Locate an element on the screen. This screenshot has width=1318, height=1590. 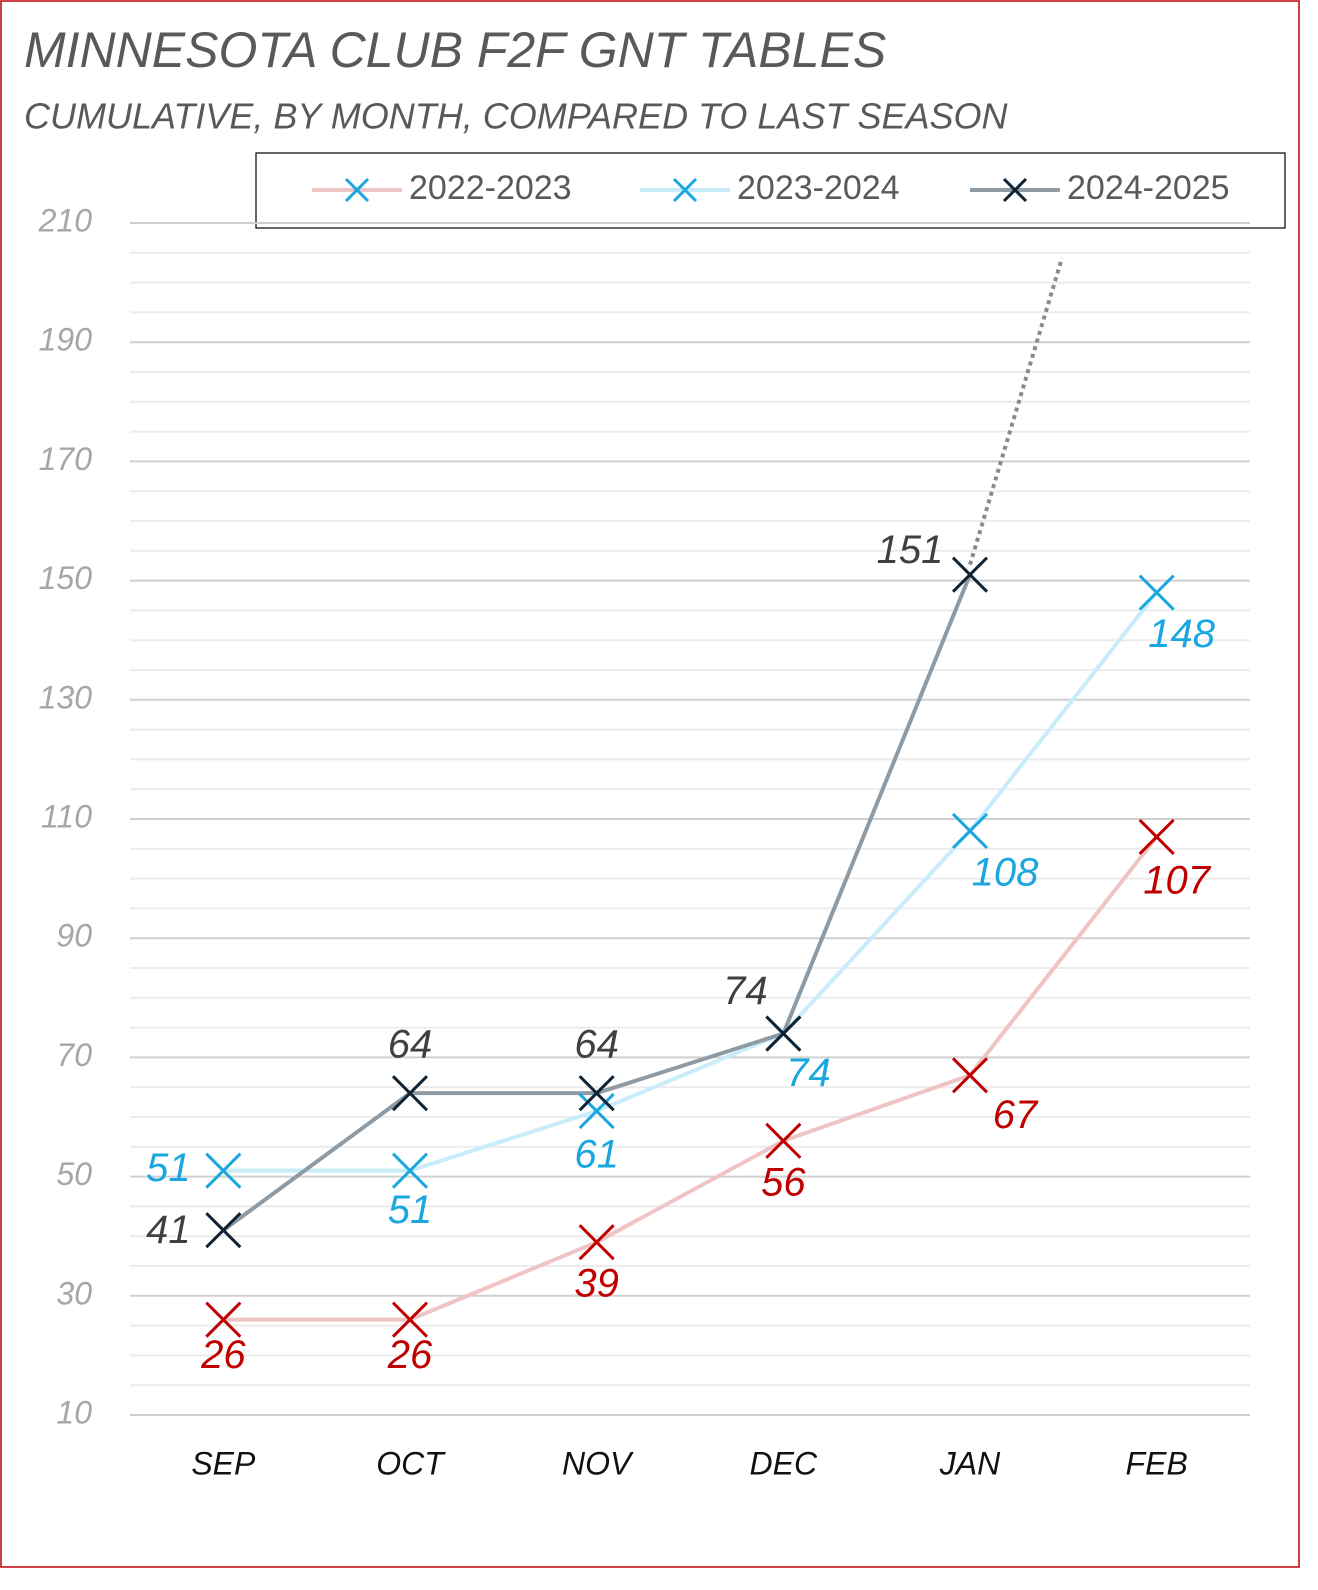
y-tick-label: 110 is located at coordinates (66, 816).